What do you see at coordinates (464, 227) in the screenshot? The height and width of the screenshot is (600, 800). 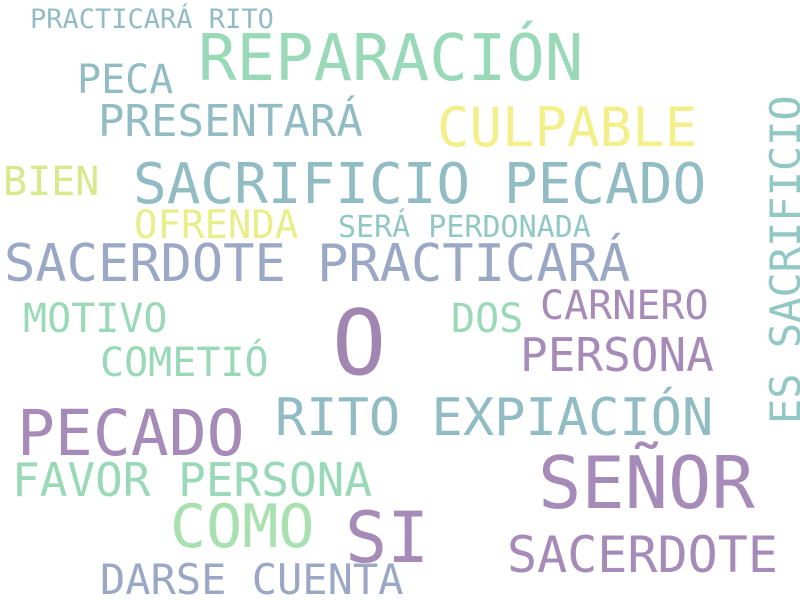 I see `word-sera-perdonada: SERÁ PERDONADA` at bounding box center [464, 227].